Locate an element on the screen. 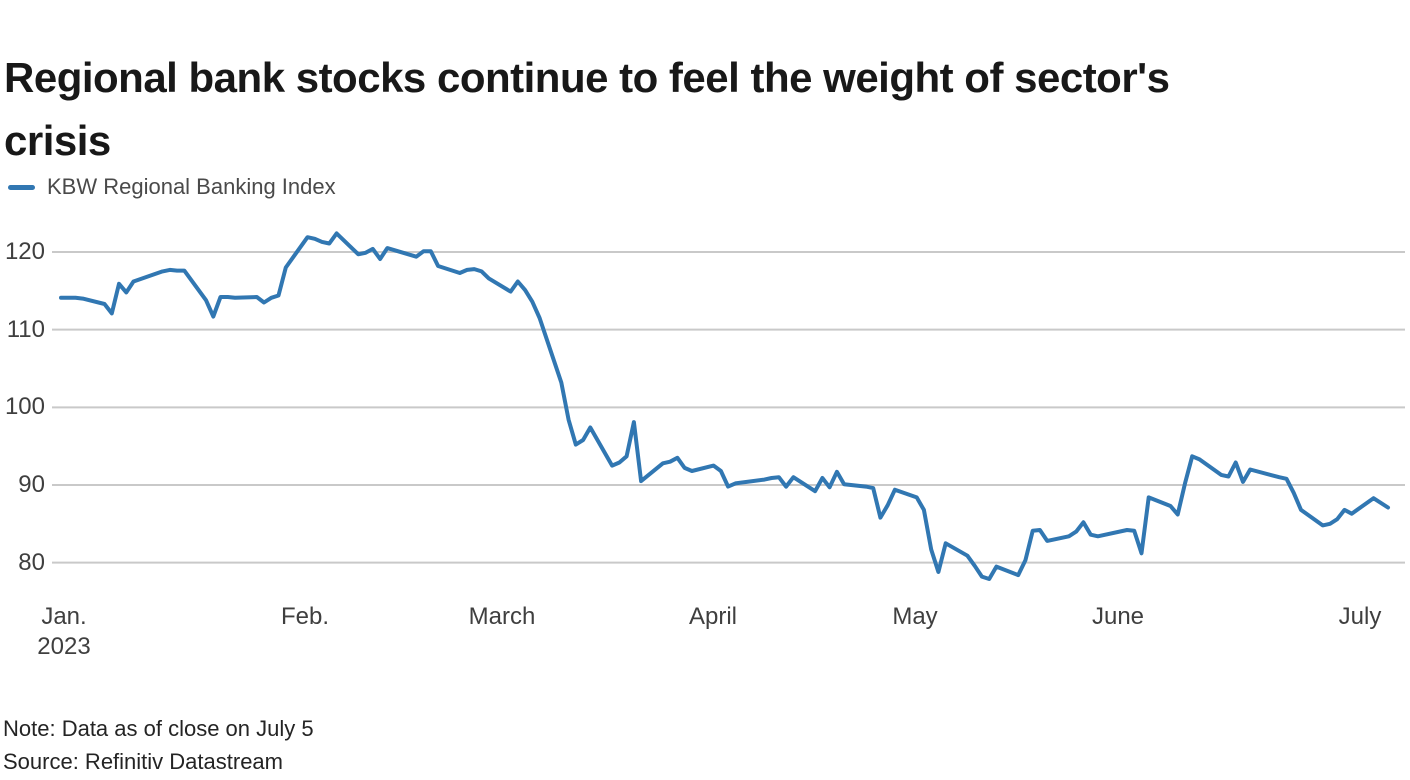 The height and width of the screenshot is (780, 1410). x-tick-year: 2023 is located at coordinates (64, 646).